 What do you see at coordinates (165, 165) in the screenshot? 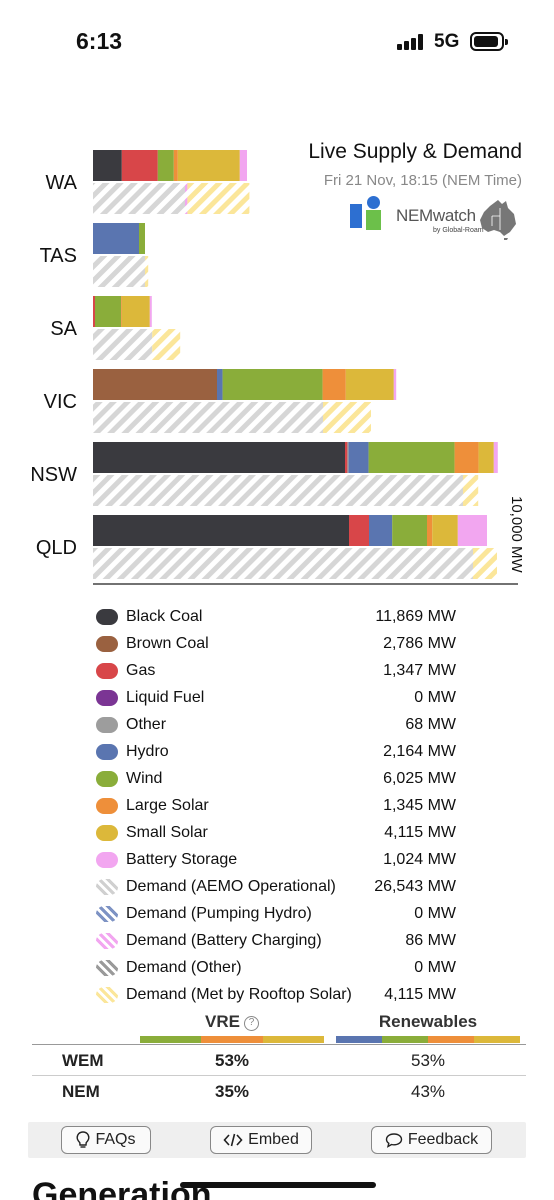
I see `supply-bar-wa-wind` at bounding box center [165, 165].